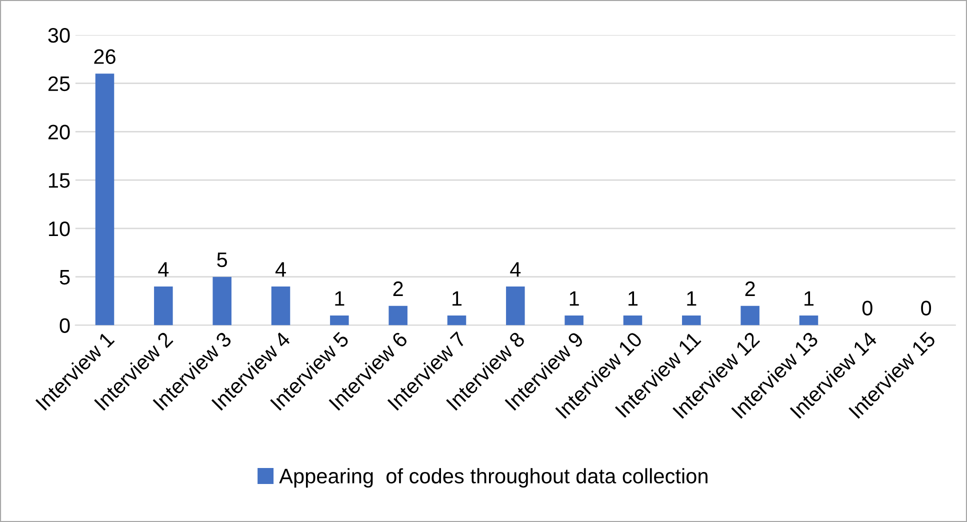 This screenshot has width=967, height=522. I want to click on y-tick-label: 10, so click(59, 228).